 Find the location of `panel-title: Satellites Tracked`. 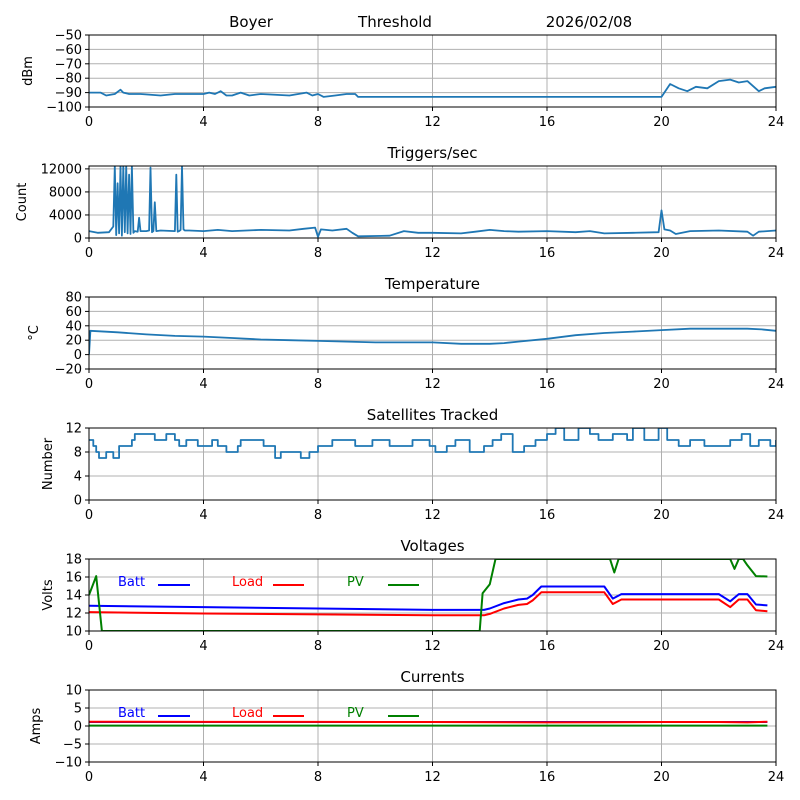

panel-title: Satellites Tracked is located at coordinates (432, 415).